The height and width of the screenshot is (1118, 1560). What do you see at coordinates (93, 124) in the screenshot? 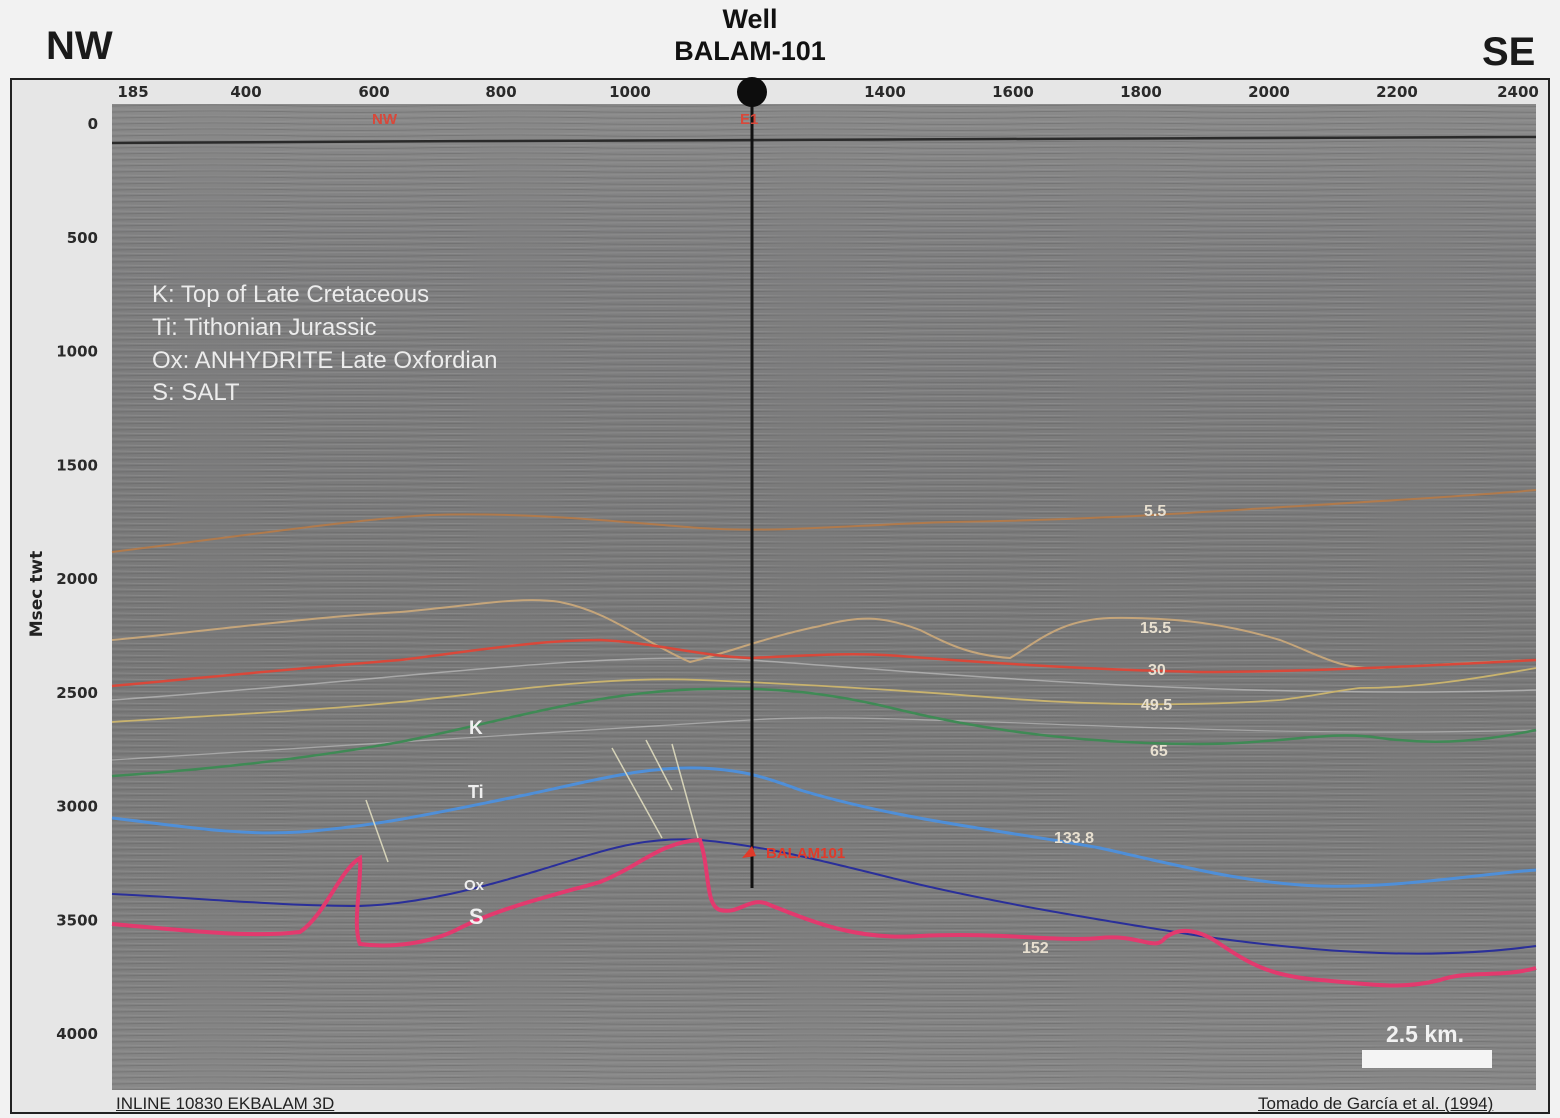
I see `y-tick-label: 0` at bounding box center [93, 124].